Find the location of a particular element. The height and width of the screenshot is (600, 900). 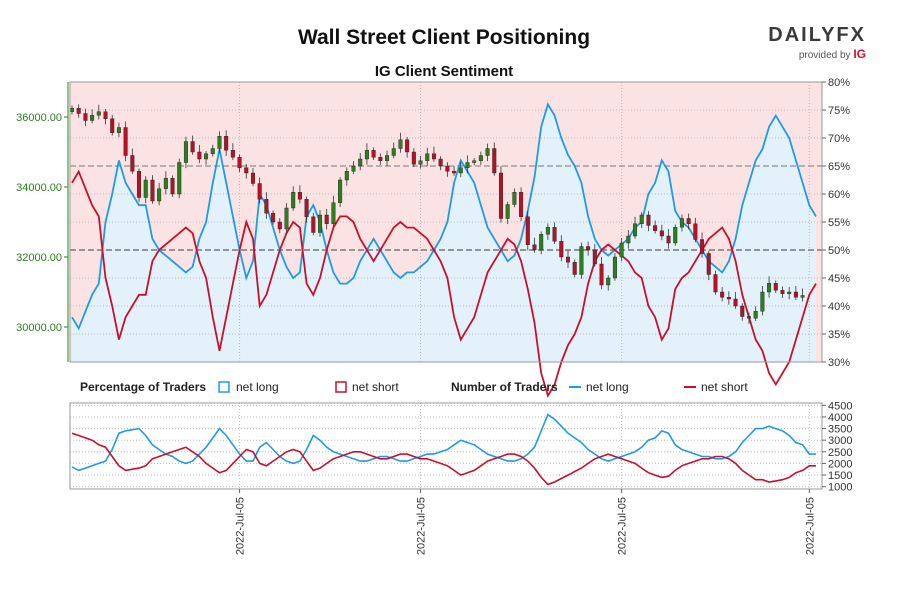

pct-tick-label: 30% is located at coordinates (839, 363).